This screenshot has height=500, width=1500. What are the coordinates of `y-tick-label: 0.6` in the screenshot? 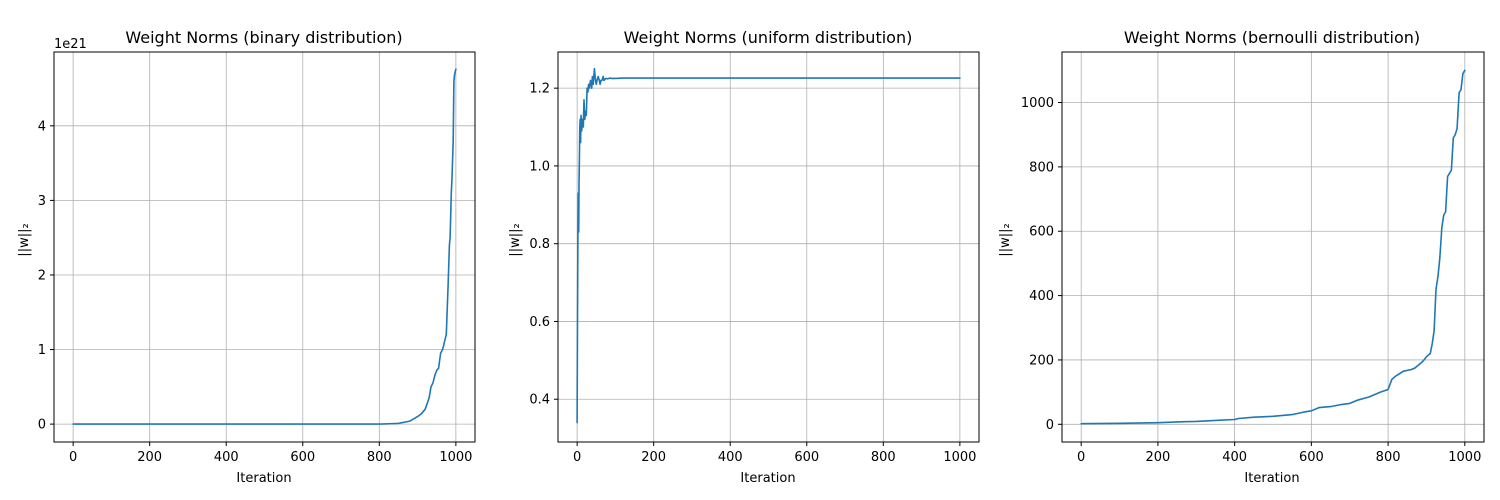 It's located at (539, 322).